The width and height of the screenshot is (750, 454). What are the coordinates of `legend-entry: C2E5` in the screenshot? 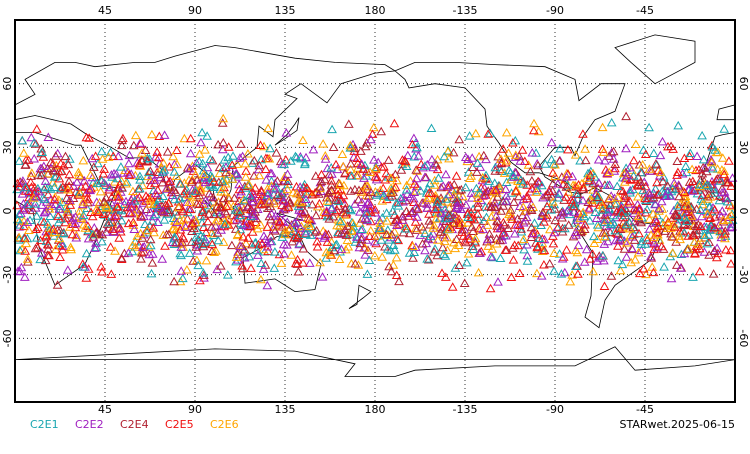 It's located at (179, 424).